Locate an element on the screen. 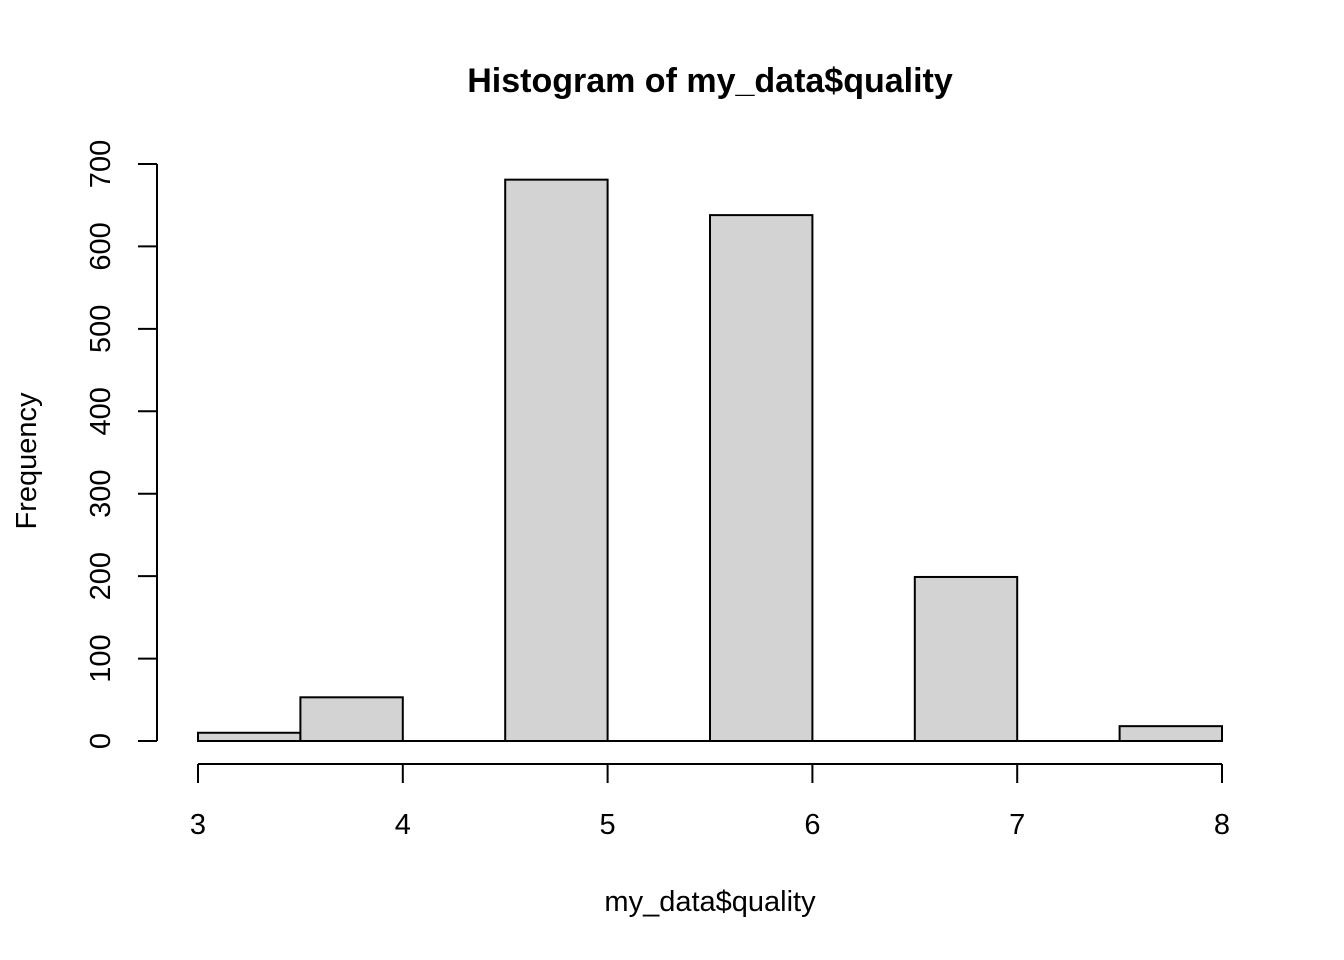  chart-title: Histogram of my_data$quality is located at coordinates (710, 81).